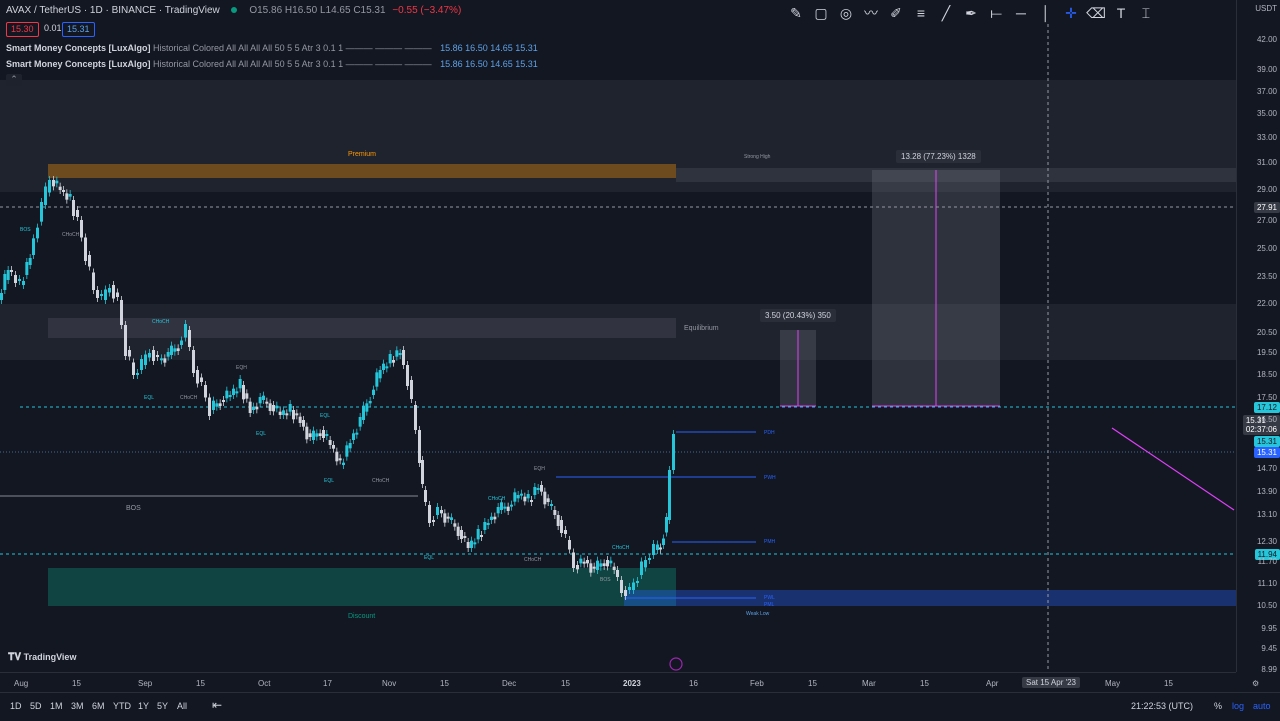 Image resolution: width=1280 pixels, height=721 pixels. I want to click on price-tick-label: 18.50, so click(1266, 374).